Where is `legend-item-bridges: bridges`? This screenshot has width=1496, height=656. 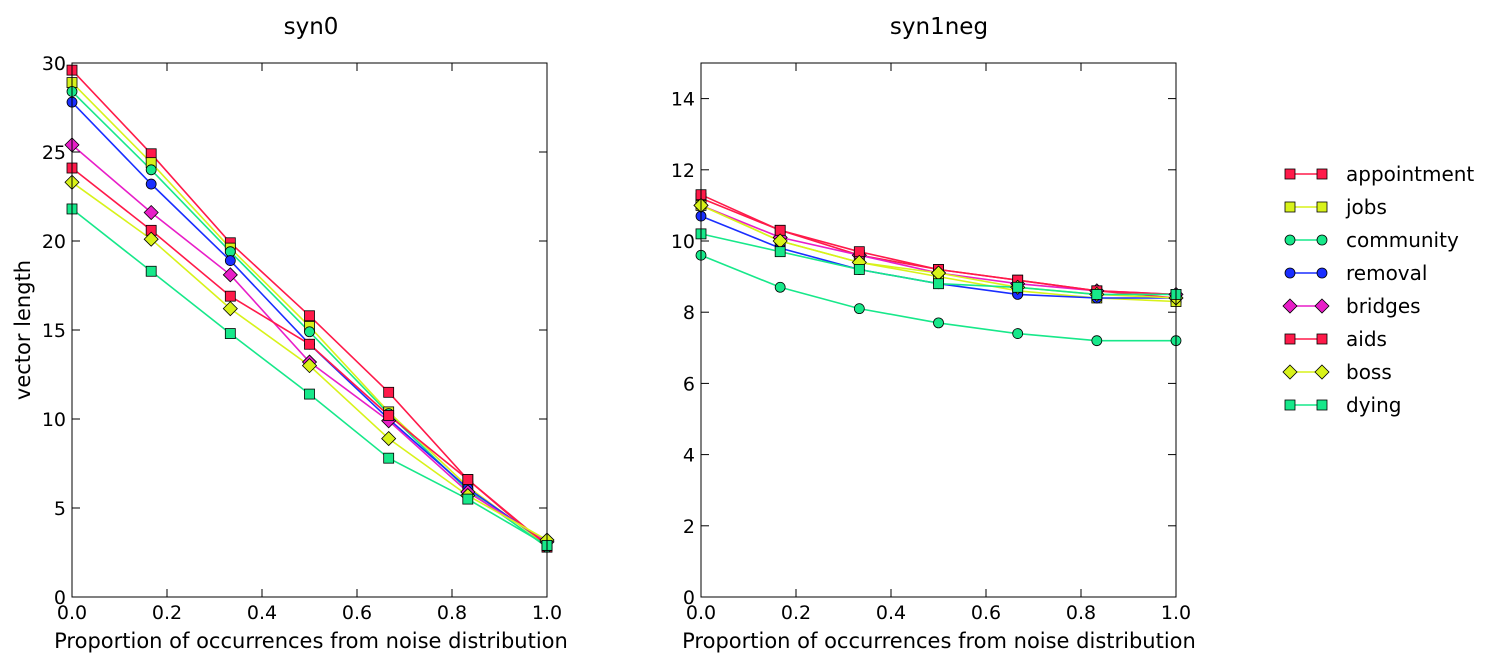
legend-item-bridges: bridges is located at coordinates (1351, 306).